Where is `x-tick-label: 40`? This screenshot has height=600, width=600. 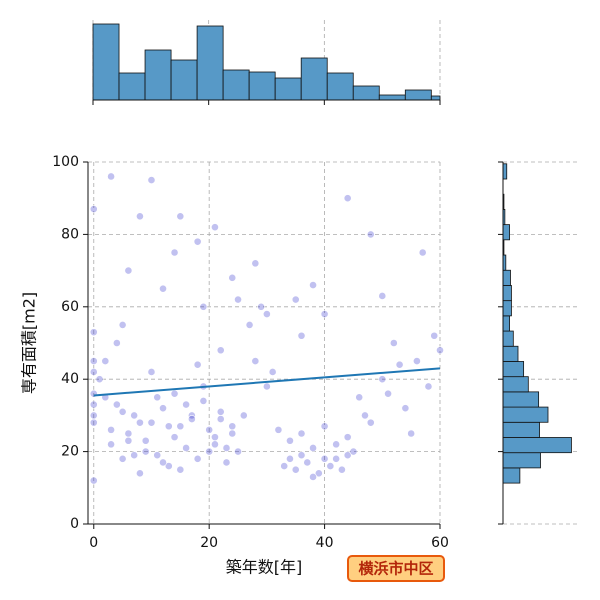
x-tick-label: 40 is located at coordinates (325, 543).